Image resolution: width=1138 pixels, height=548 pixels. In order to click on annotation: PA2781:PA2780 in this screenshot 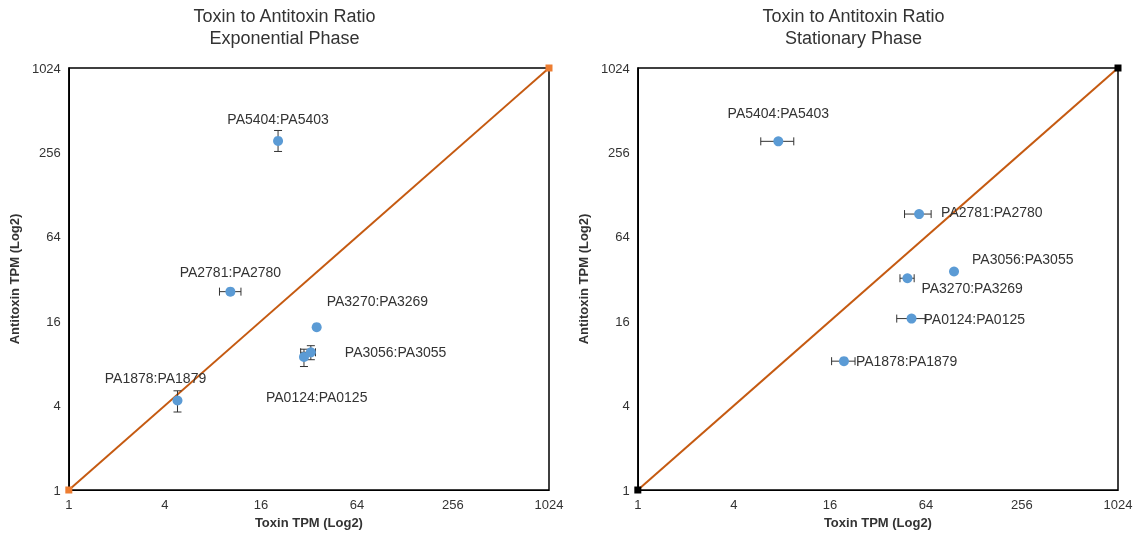, I will do `click(230, 271)`.